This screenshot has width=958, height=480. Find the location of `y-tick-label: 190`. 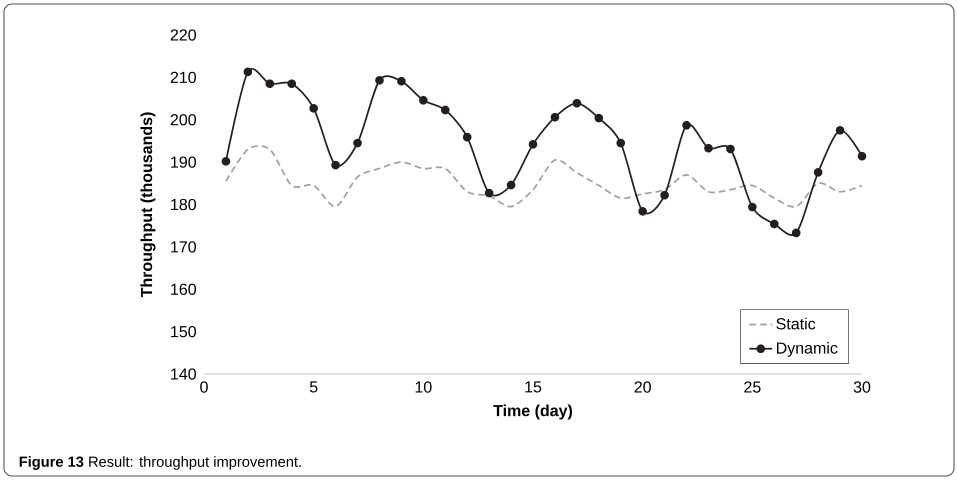

y-tick-label: 190 is located at coordinates (183, 162).